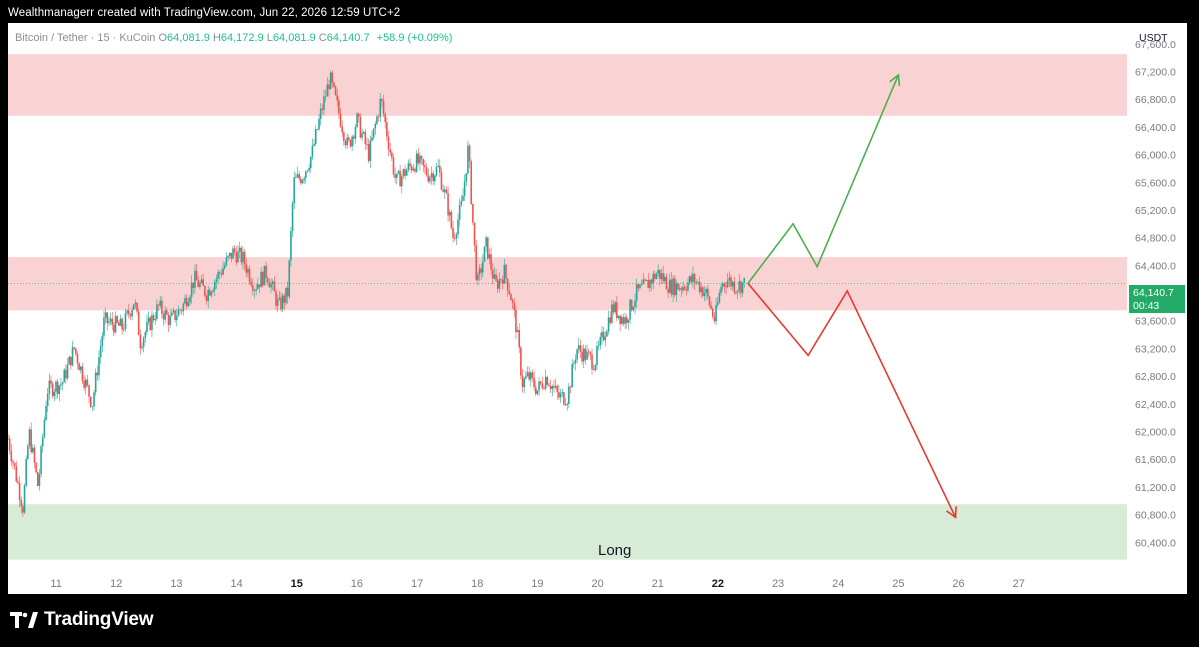  Describe the element at coordinates (615, 550) in the screenshot. I see `long-zone-label: Long` at that location.